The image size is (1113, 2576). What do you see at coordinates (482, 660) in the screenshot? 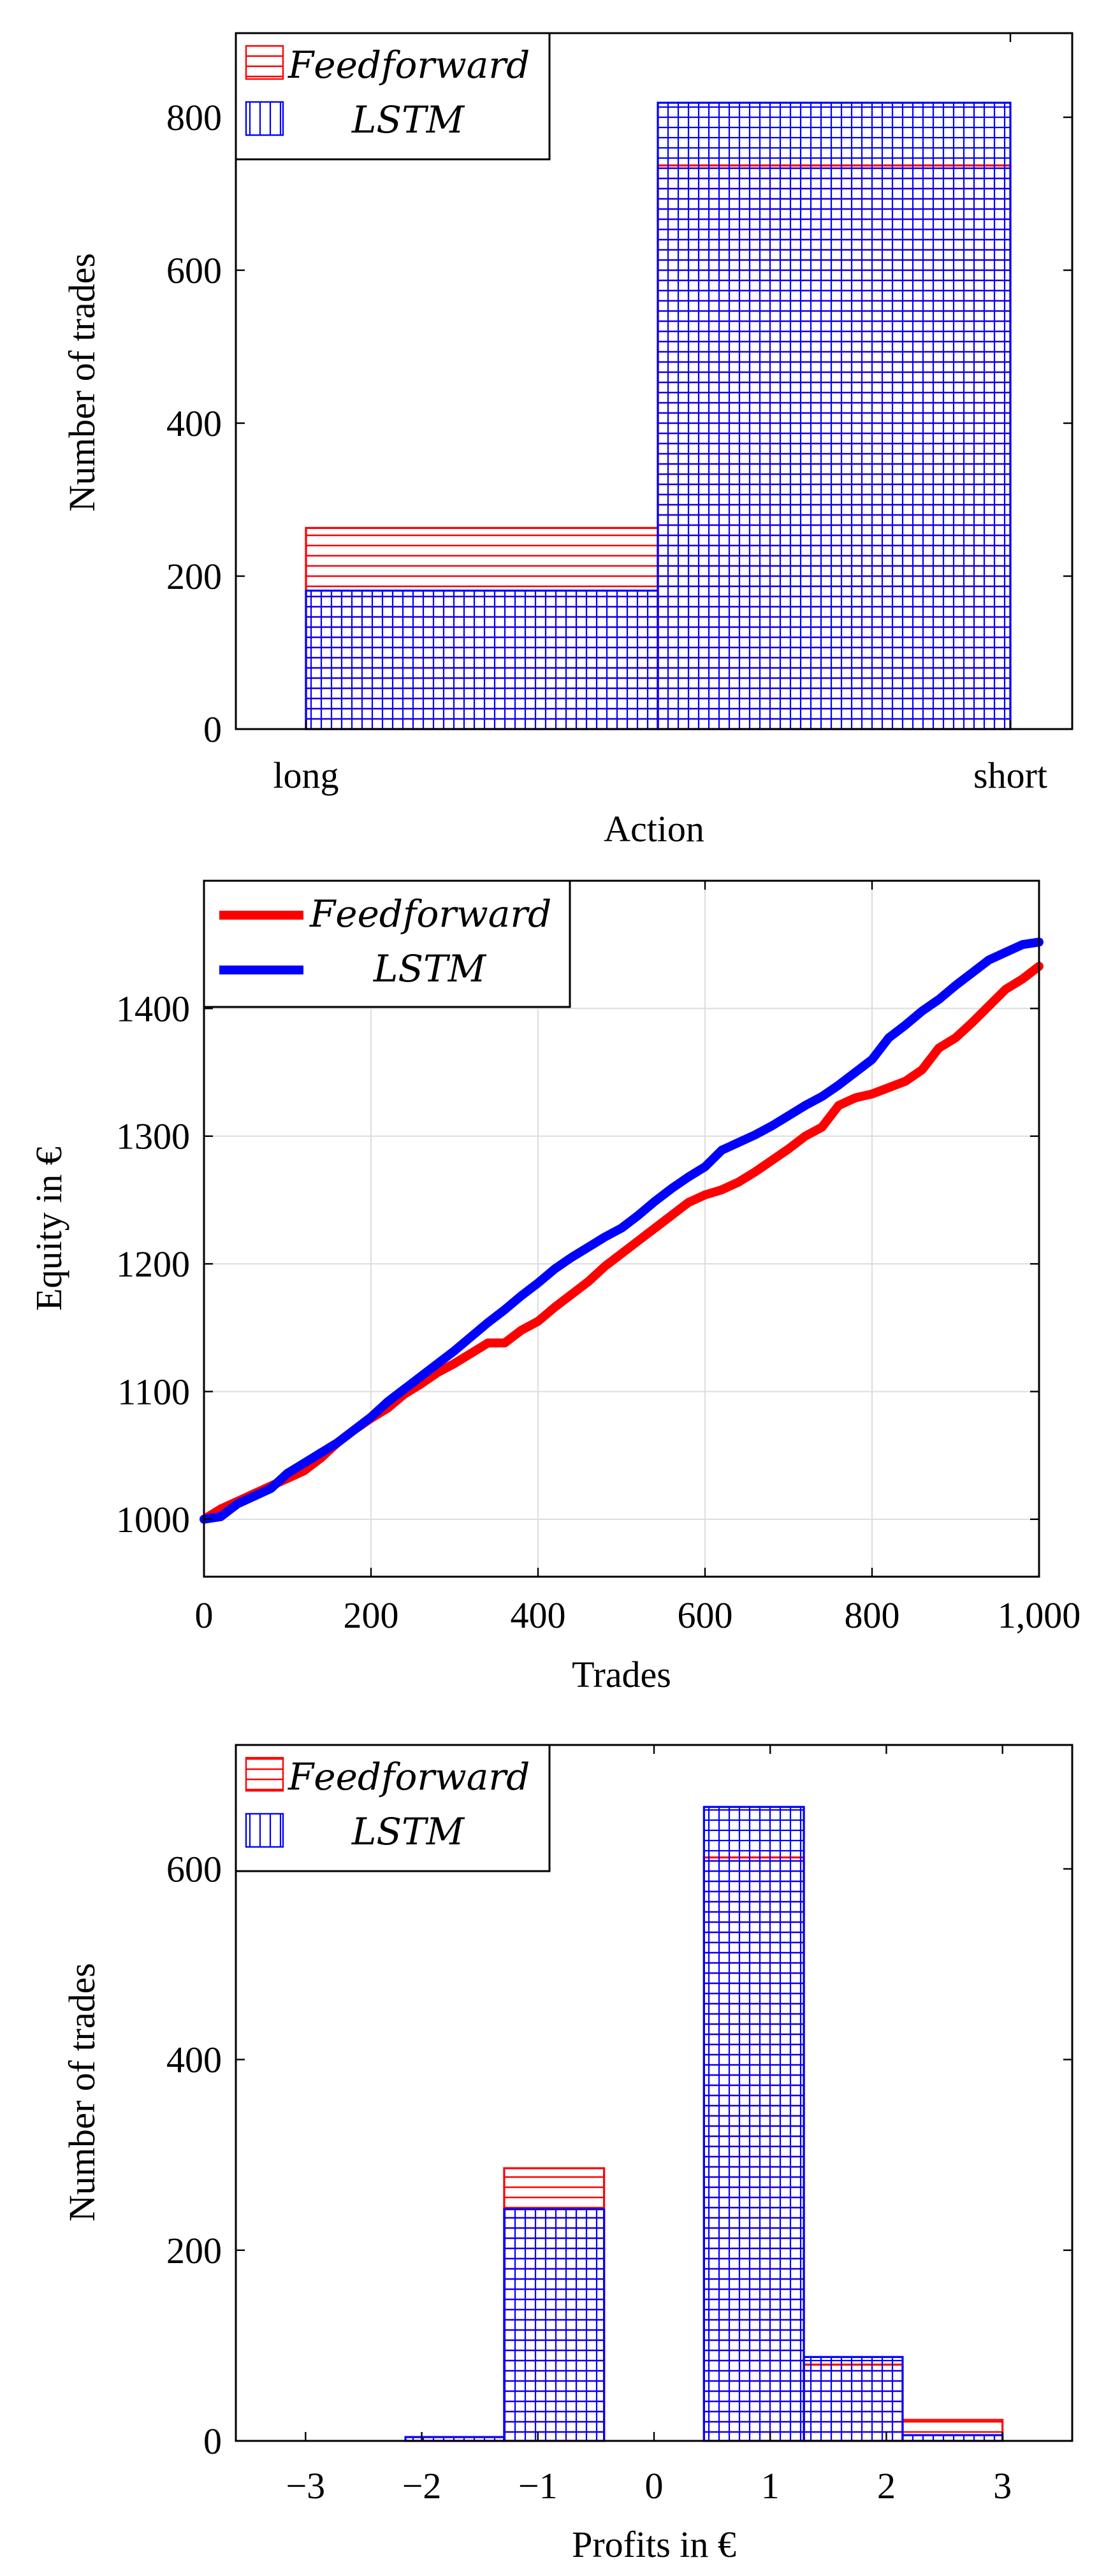
I see `bar-lstm-long` at bounding box center [482, 660].